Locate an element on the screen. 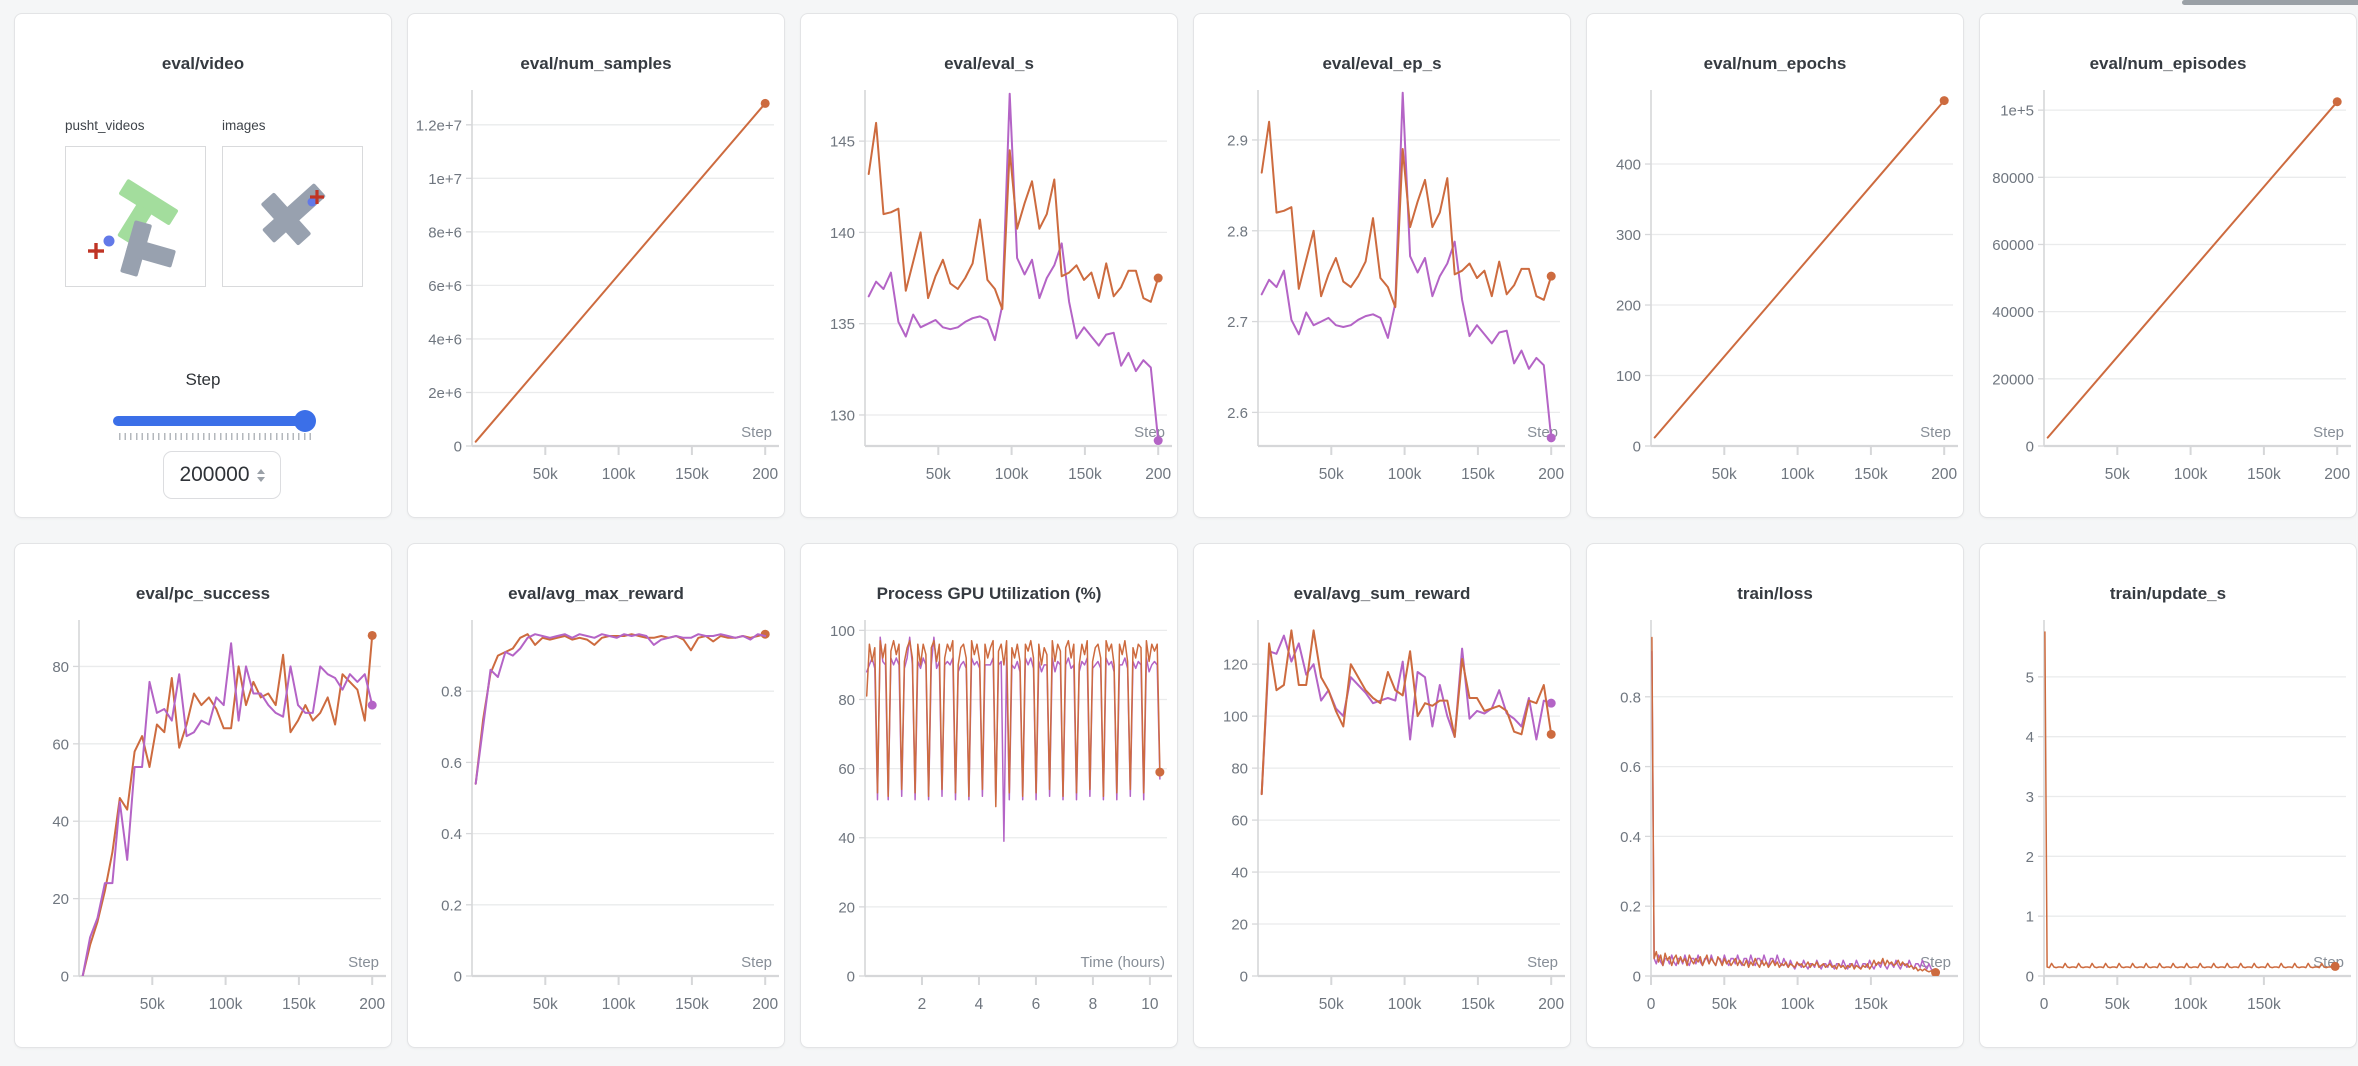 The height and width of the screenshot is (1066, 2358). line-chart: 0 1 2 3 4 5 0 50k 100k 150k Step is located at coordinates (2168, 822).